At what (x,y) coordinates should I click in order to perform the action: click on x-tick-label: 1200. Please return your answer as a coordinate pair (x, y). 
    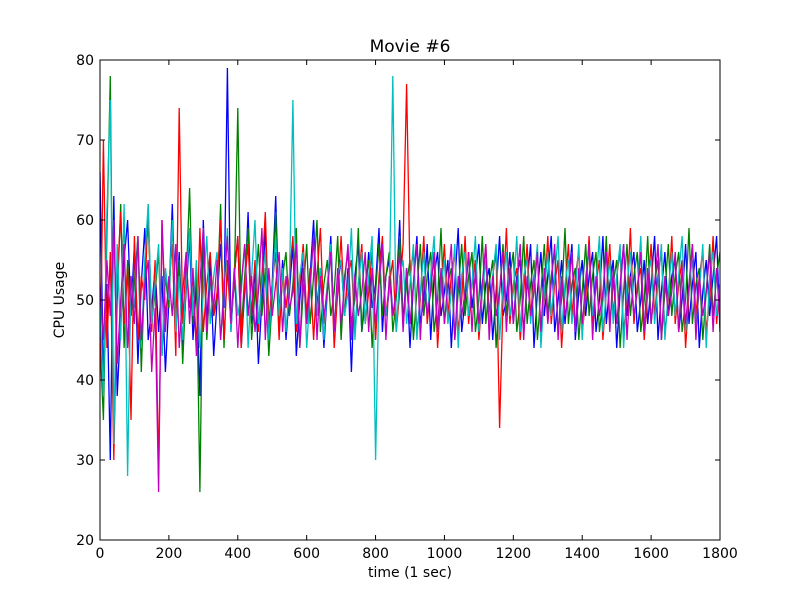
    Looking at the image, I should click on (514, 554).